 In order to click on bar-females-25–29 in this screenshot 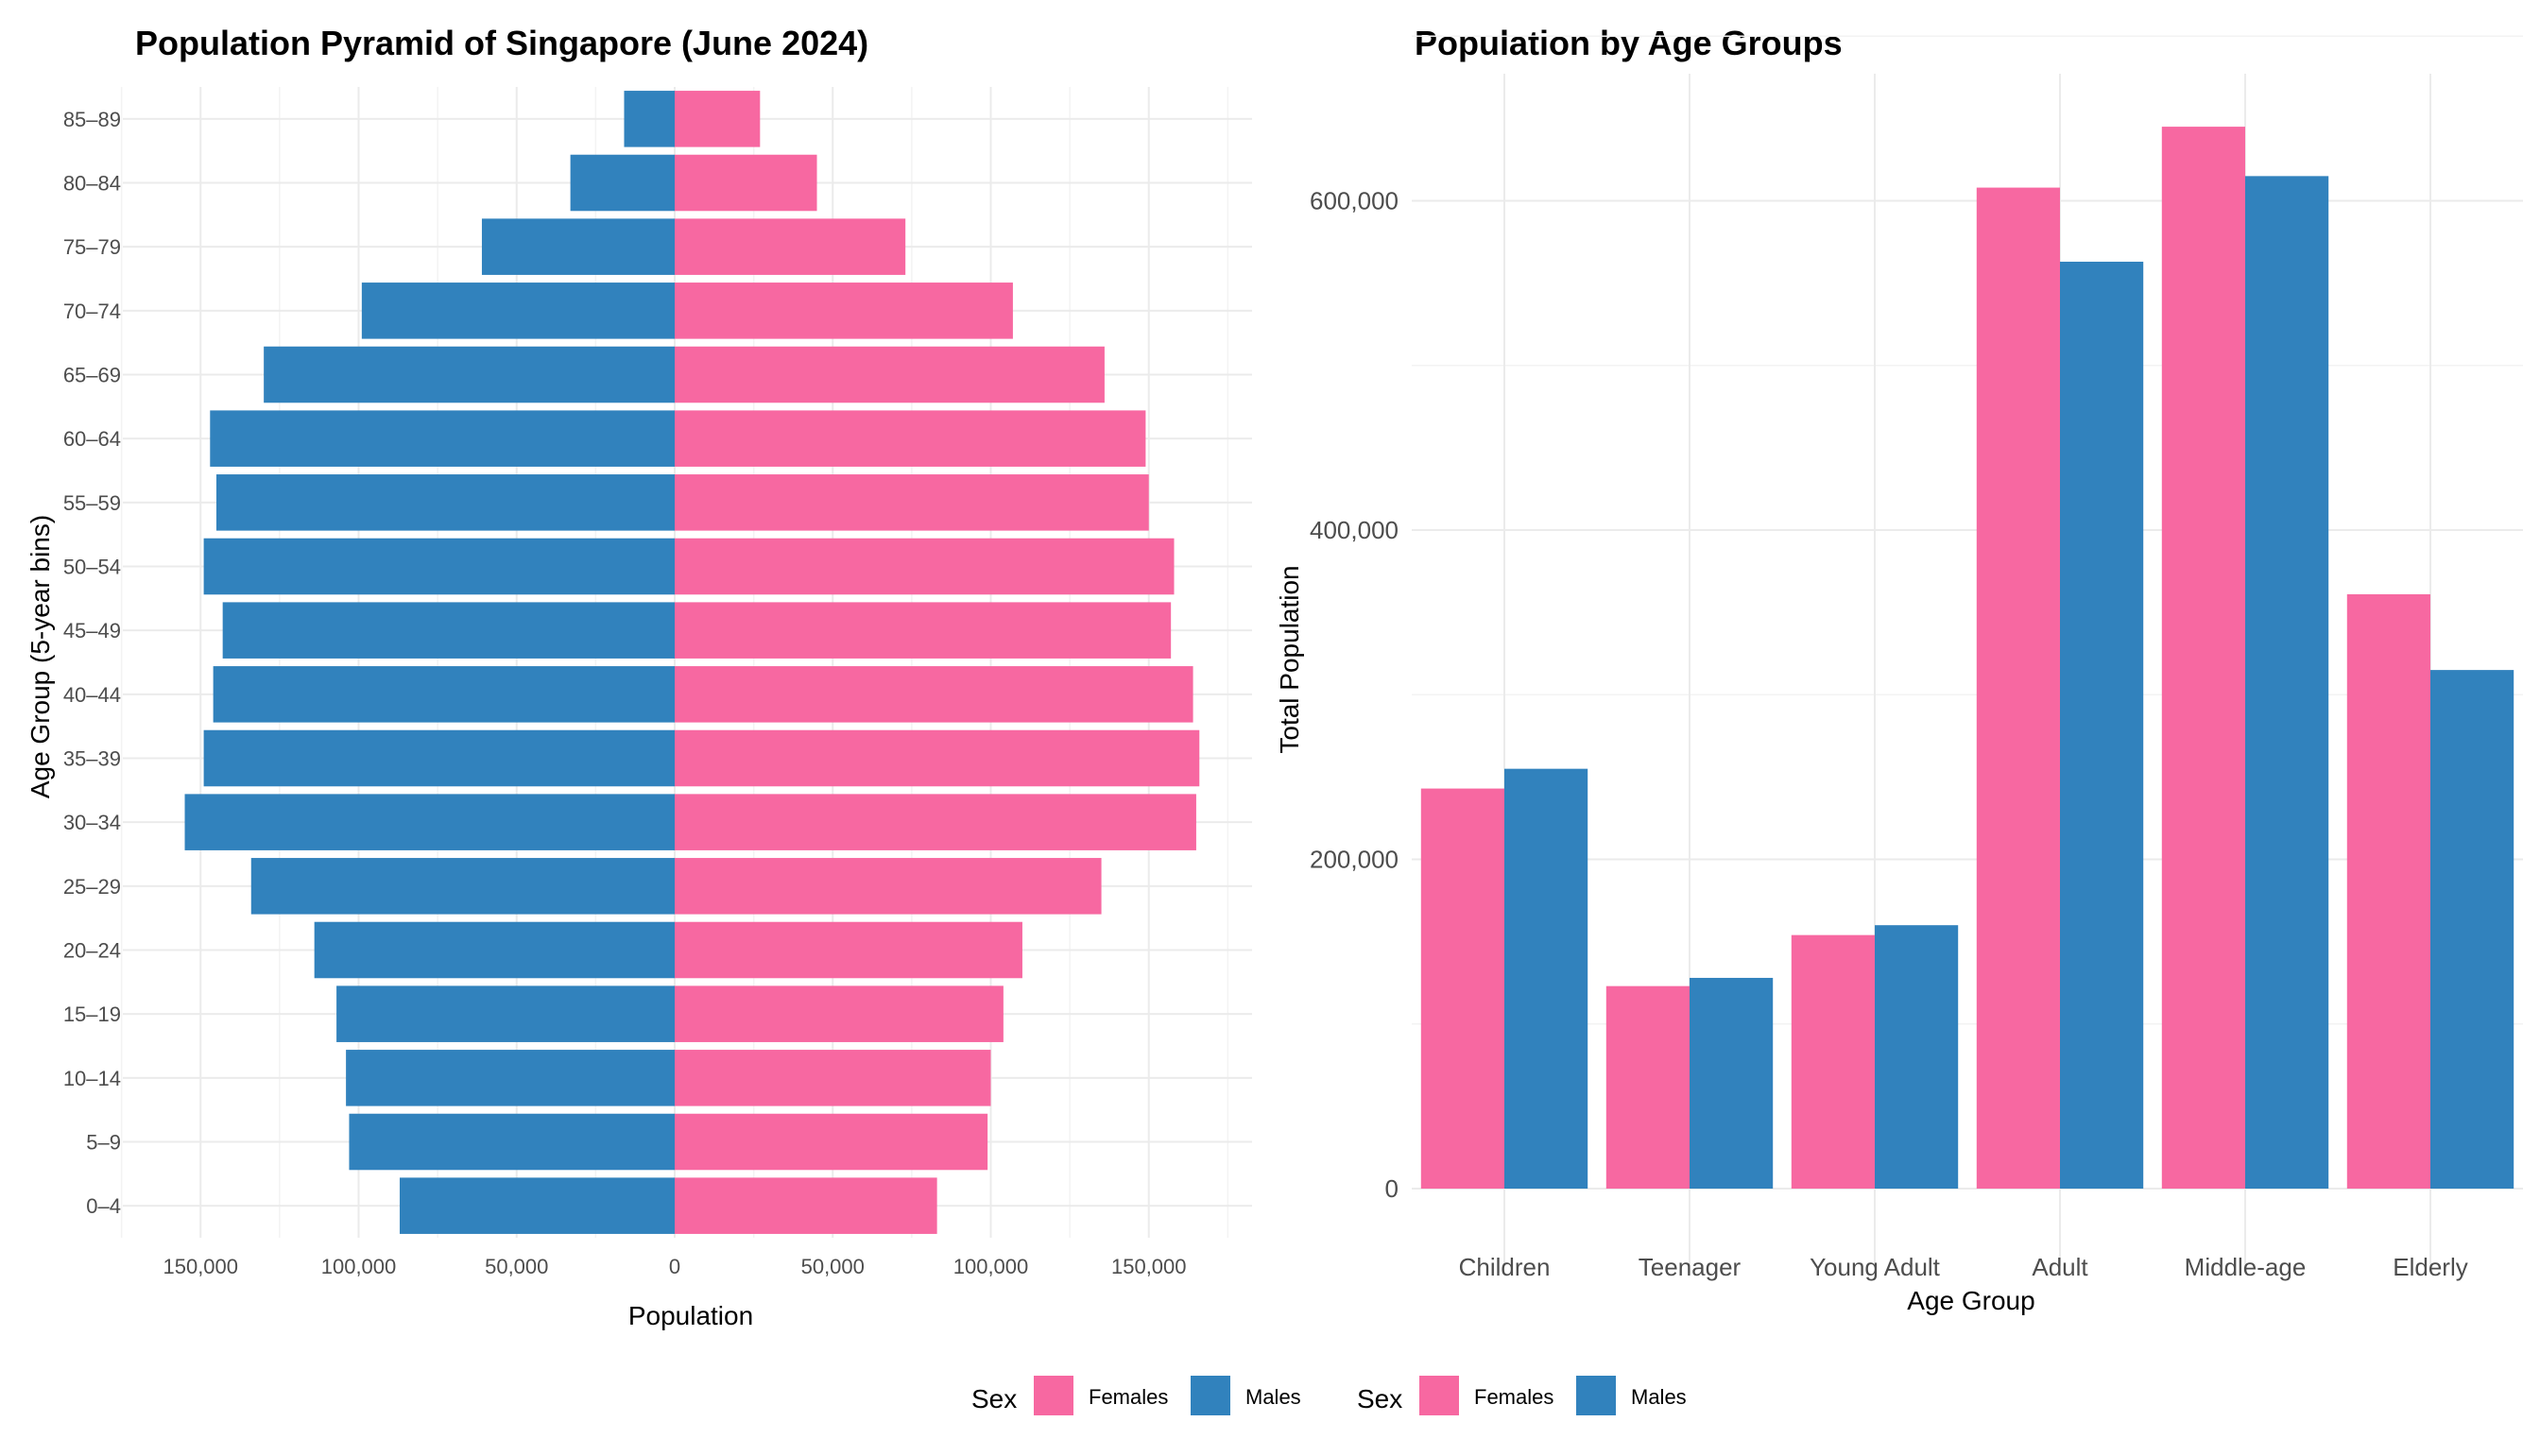, I will do `click(888, 887)`.